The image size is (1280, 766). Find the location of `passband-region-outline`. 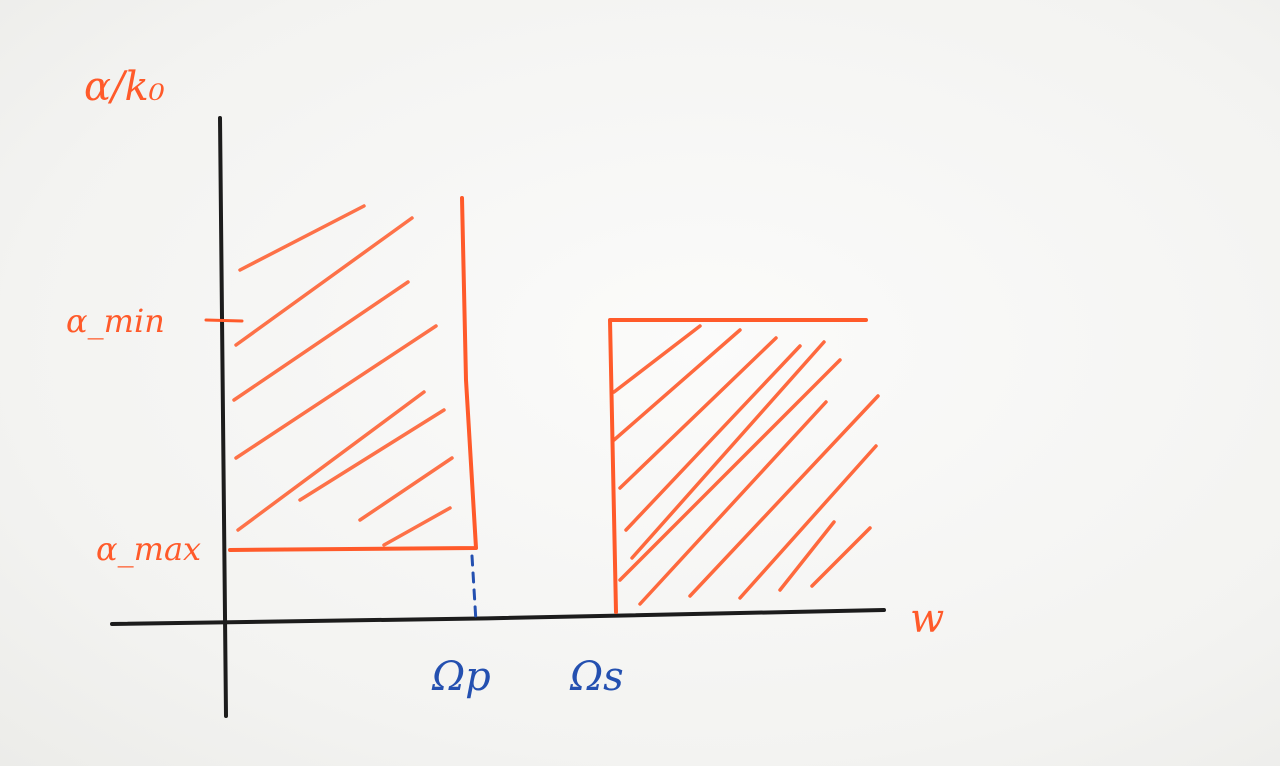

passband-region-outline is located at coordinates (353, 374).